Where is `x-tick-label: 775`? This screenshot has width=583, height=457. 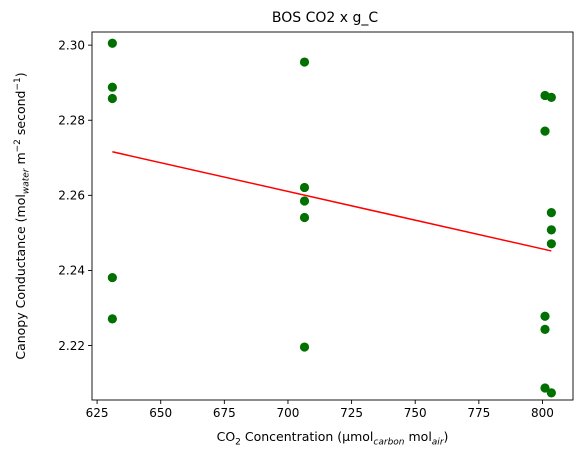
x-tick-label: 775 is located at coordinates (478, 413).